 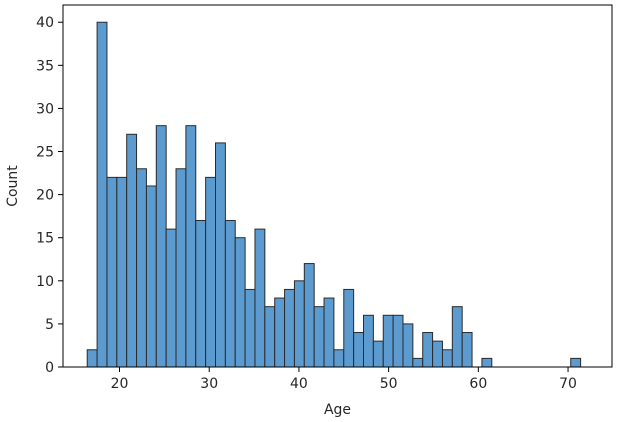 I want to click on y-axis-label: Count, so click(x=13, y=186).